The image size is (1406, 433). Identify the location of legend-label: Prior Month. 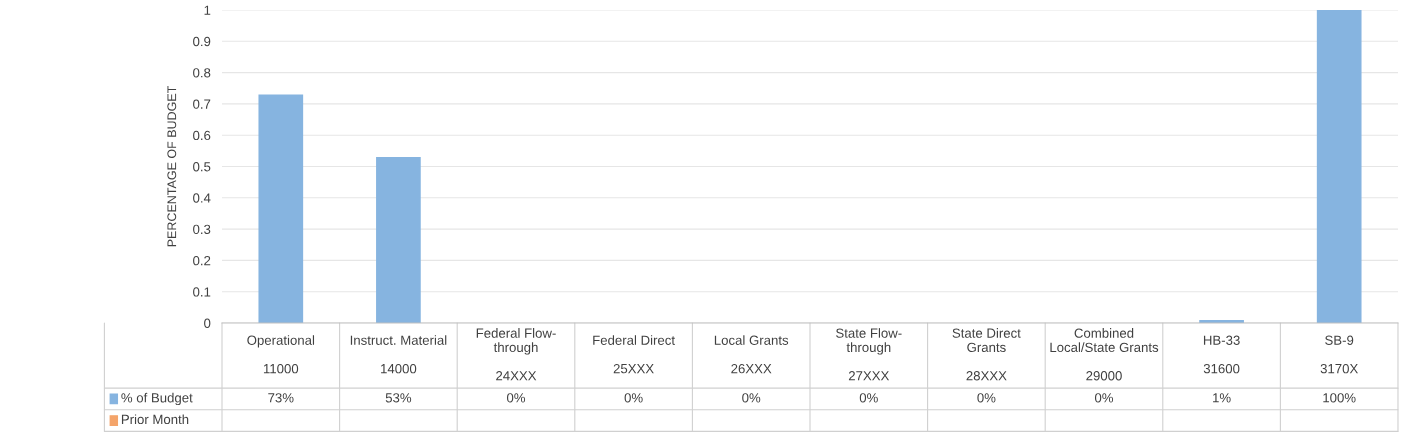
(155, 419).